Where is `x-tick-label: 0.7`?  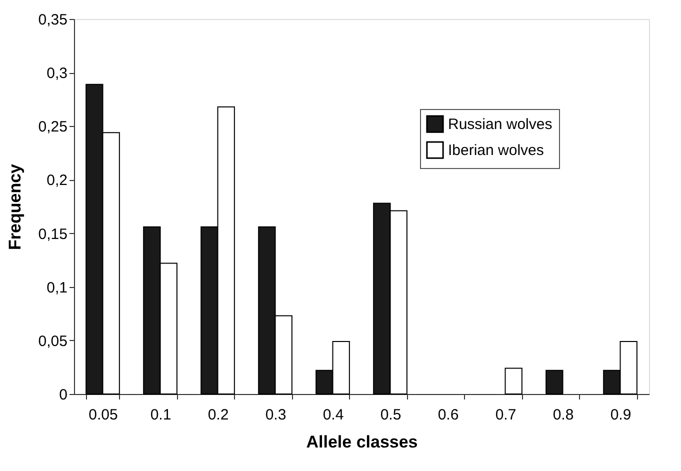
x-tick-label: 0.7 is located at coordinates (505, 415).